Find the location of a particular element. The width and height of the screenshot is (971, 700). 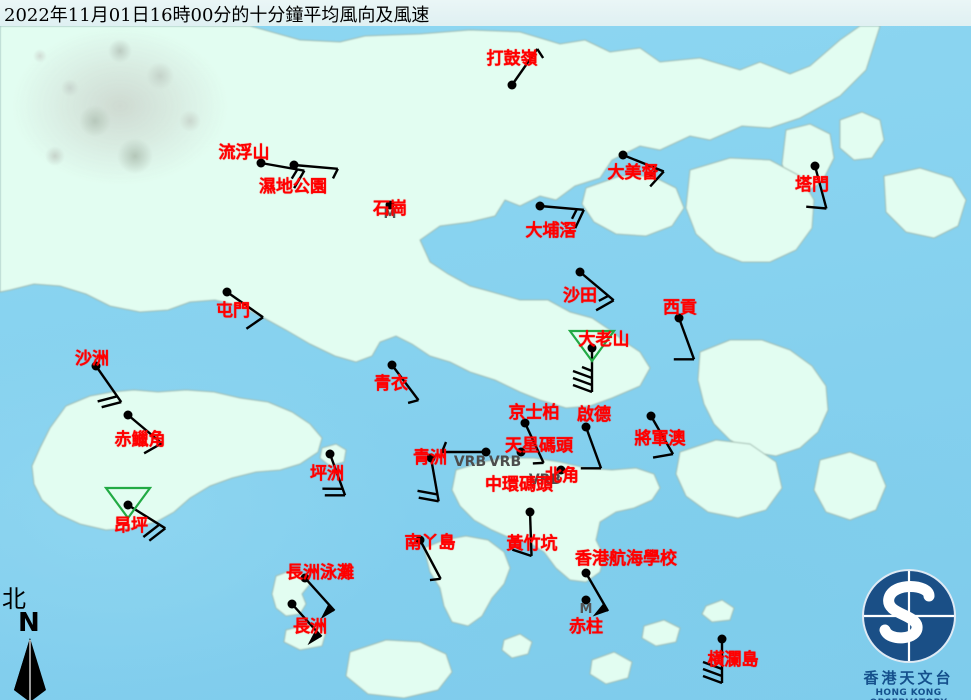

landmass-east-sai-kung is located at coordinates (850, 486).